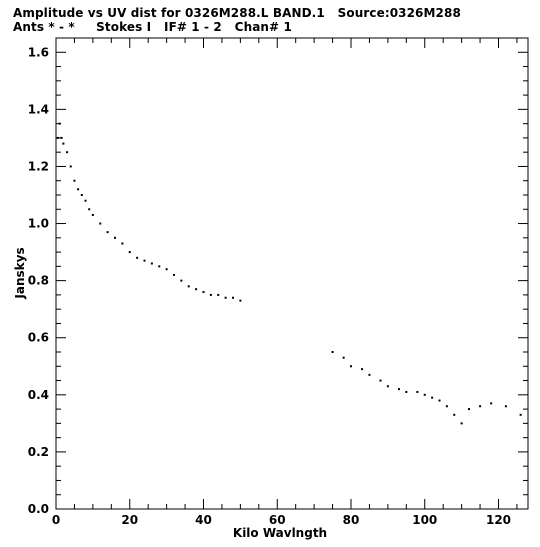  I want to click on y-tick-label: 0.6, so click(38, 338).